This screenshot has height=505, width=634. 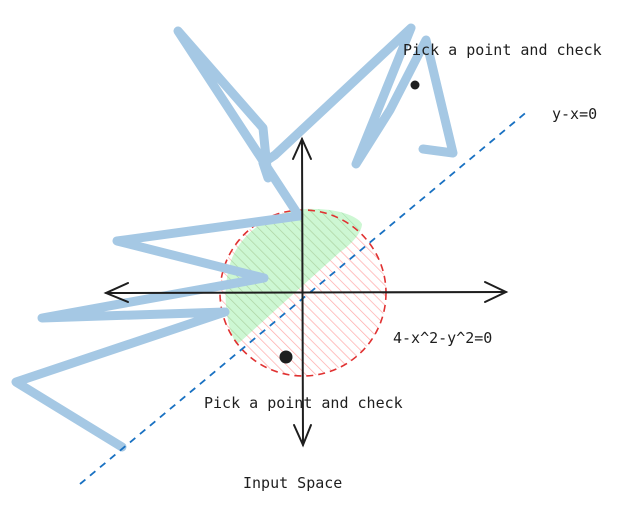 I want to click on sample-point-bottom, so click(x=286, y=357).